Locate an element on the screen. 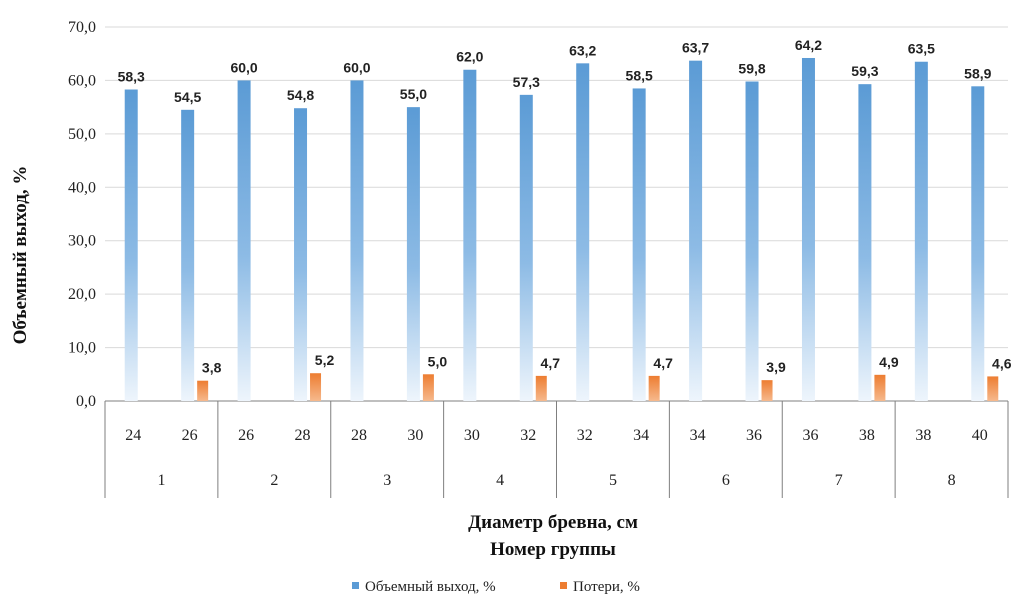 This screenshot has width=1013, height=601. data-label-volume-yield: 58,9 is located at coordinates (977, 73).